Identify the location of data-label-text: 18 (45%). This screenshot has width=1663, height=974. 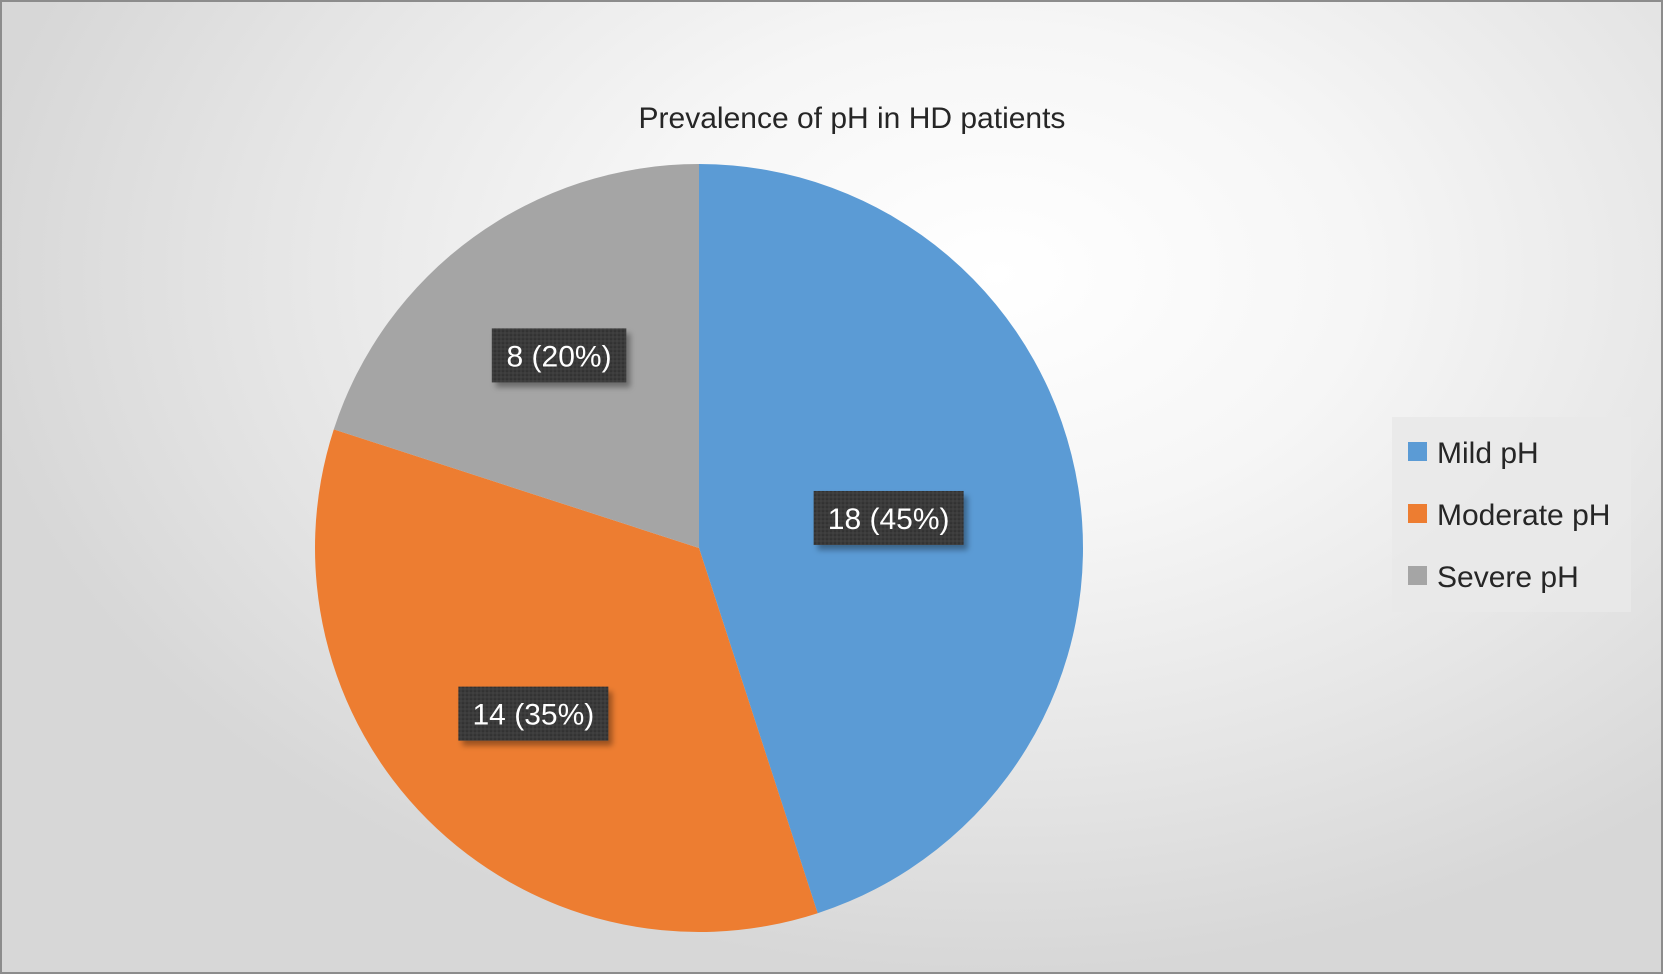
(889, 519).